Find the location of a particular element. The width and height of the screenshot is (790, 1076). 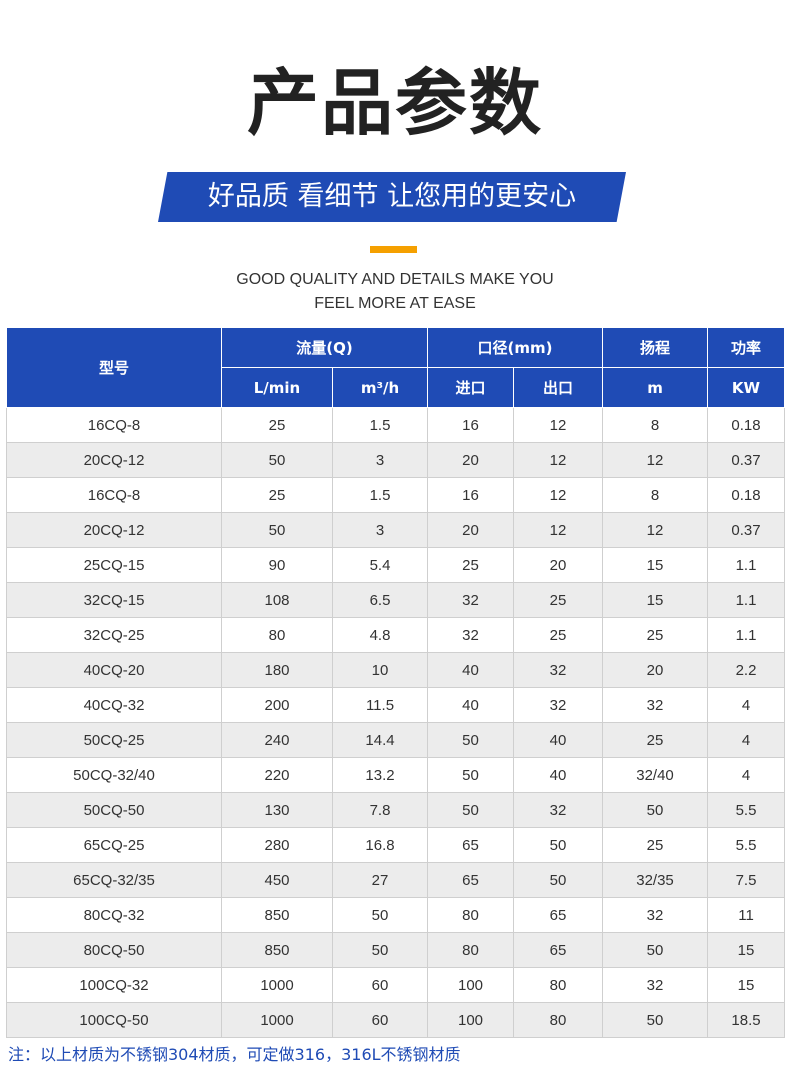

cell-model: 40CQ-32 is located at coordinates (114, 705).